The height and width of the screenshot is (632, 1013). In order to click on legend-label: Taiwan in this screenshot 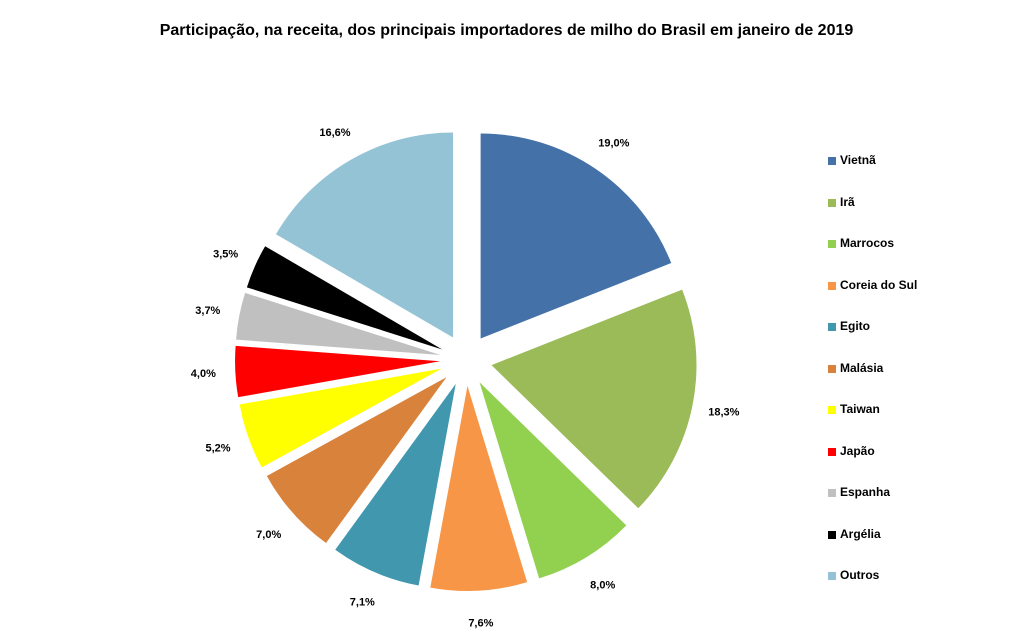, I will do `click(860, 409)`.